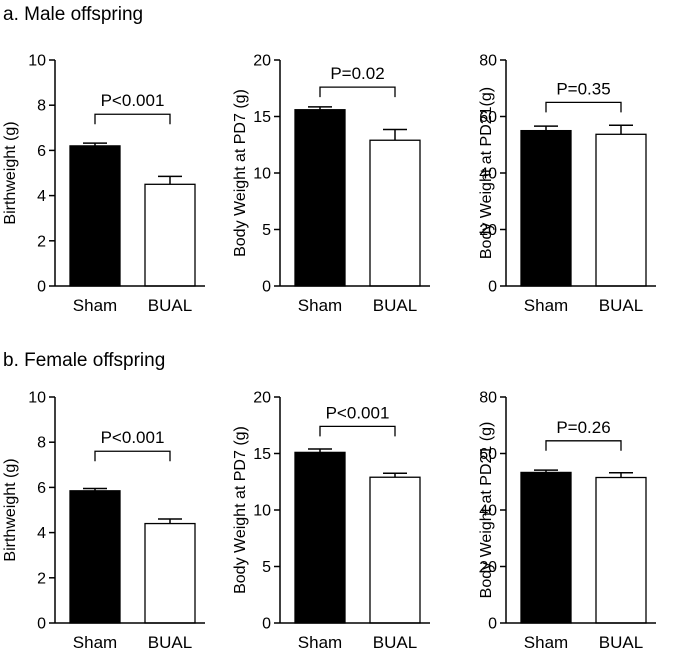 This screenshot has height=652, width=685. What do you see at coordinates (73, 14) in the screenshot?
I see `section-title-male: a. Male offspring` at bounding box center [73, 14].